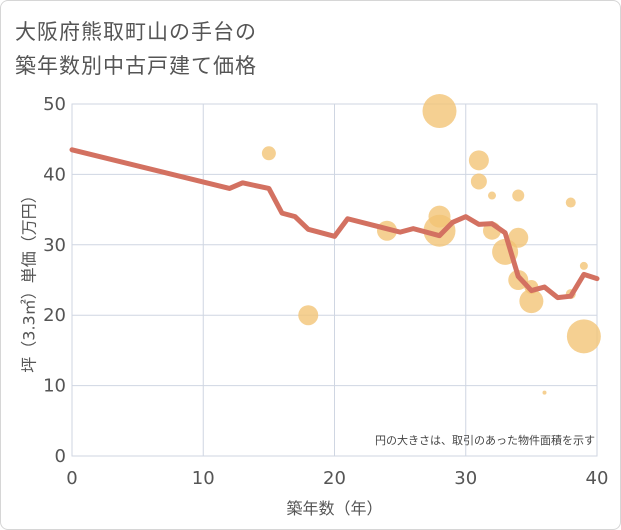 The height and width of the screenshot is (530, 621). What do you see at coordinates (54, 280) in the screenshot?
I see `y-tick-labels: 0 10 20 30 40 50` at bounding box center [54, 280].